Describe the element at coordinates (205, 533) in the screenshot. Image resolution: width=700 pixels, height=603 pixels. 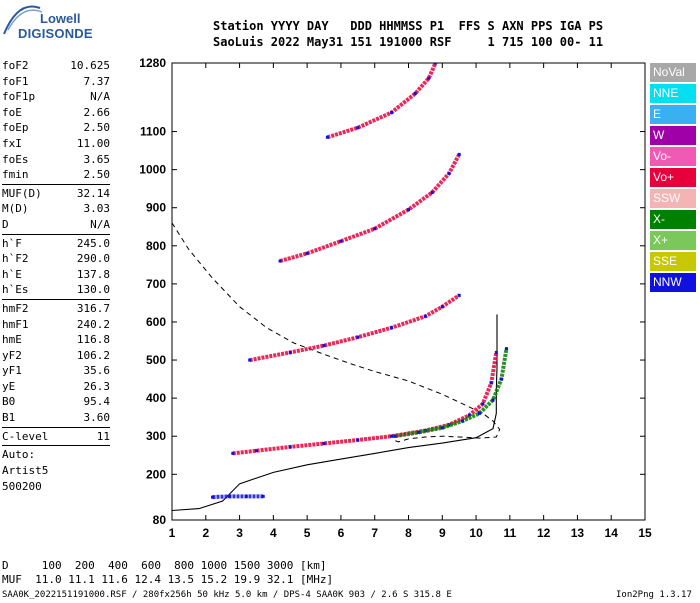
I see `x-tick-label: 2` at that location.